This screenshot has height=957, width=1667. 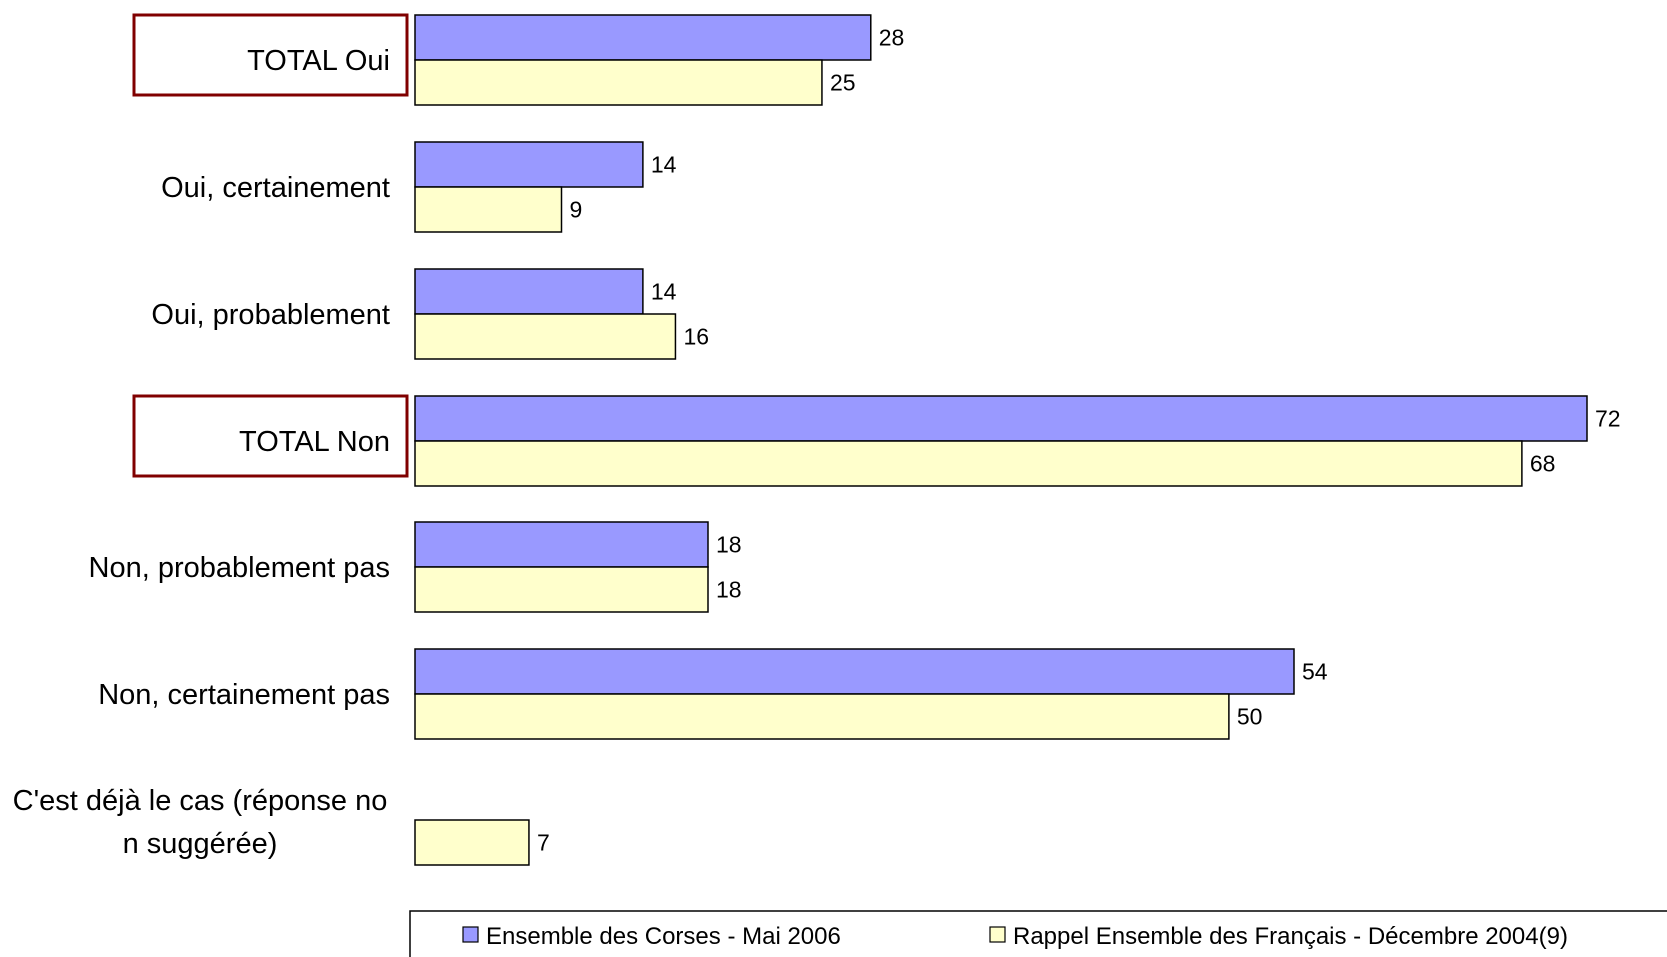 What do you see at coordinates (1543, 464) in the screenshot?
I see `value-label-total-non-series-2: 68` at bounding box center [1543, 464].